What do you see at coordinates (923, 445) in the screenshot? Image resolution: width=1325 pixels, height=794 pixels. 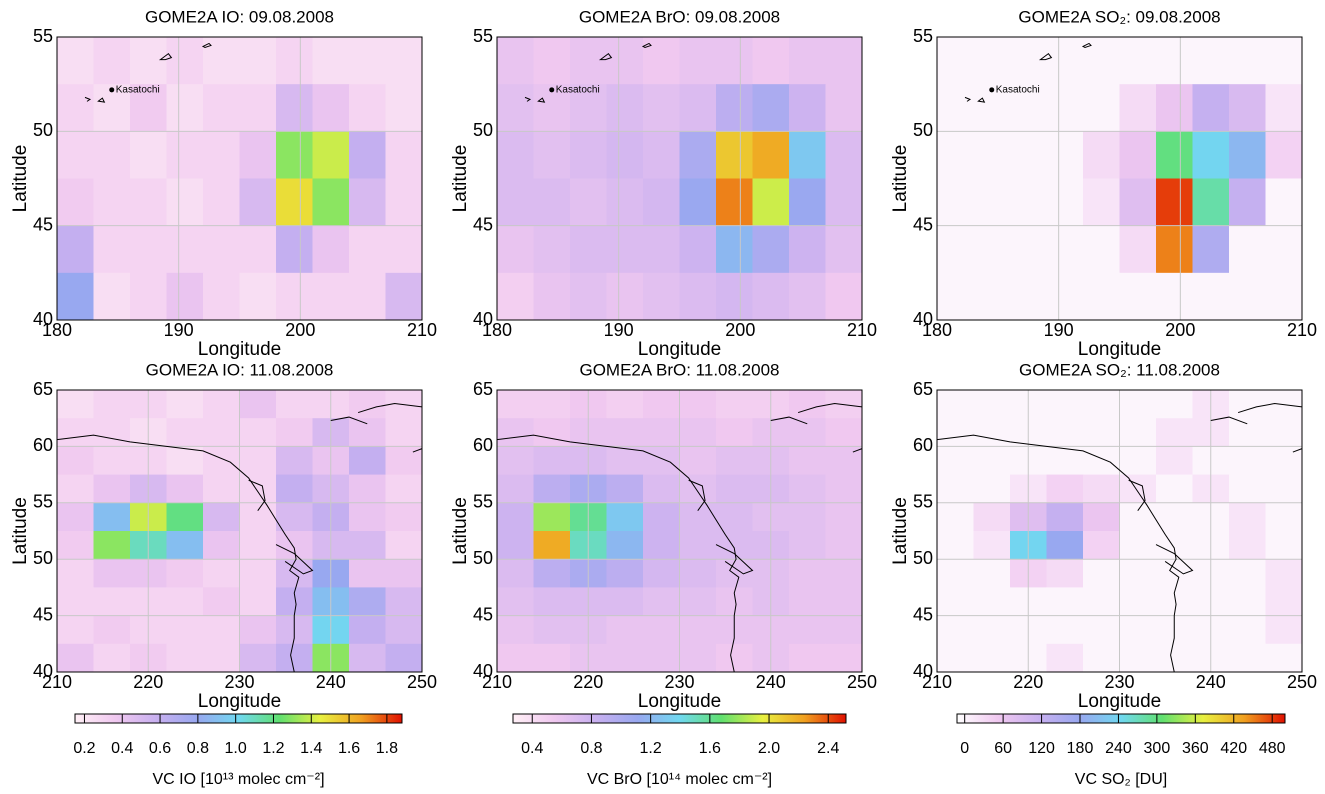 I see `y-tick-label: 60` at bounding box center [923, 445].